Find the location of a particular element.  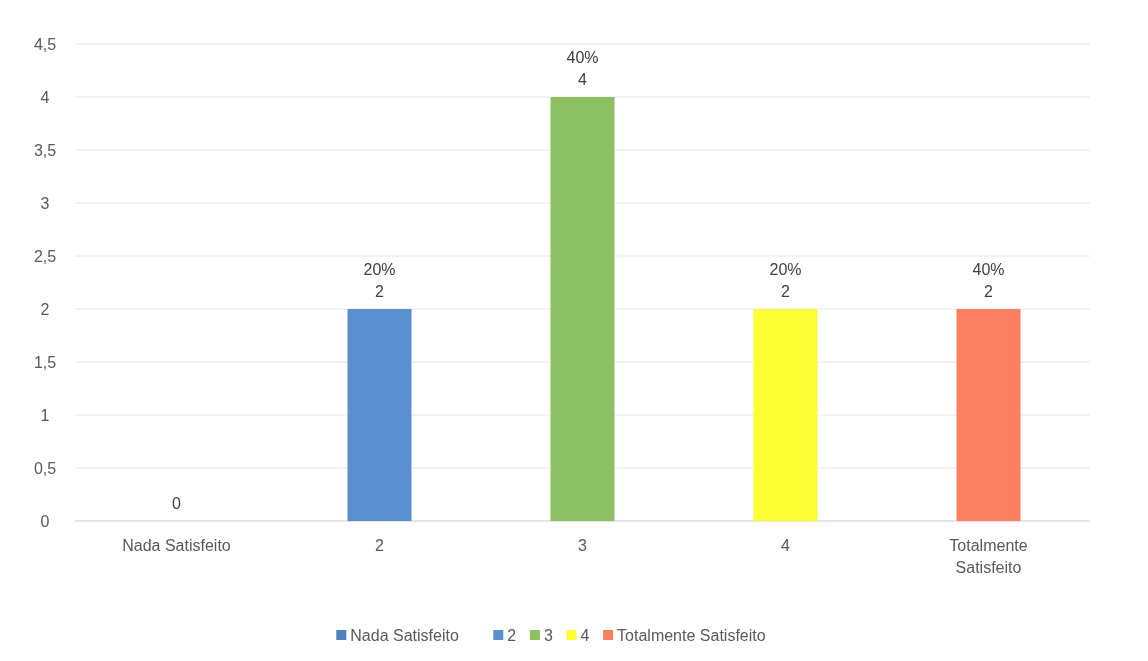

legend-label: 4 is located at coordinates (585, 635).